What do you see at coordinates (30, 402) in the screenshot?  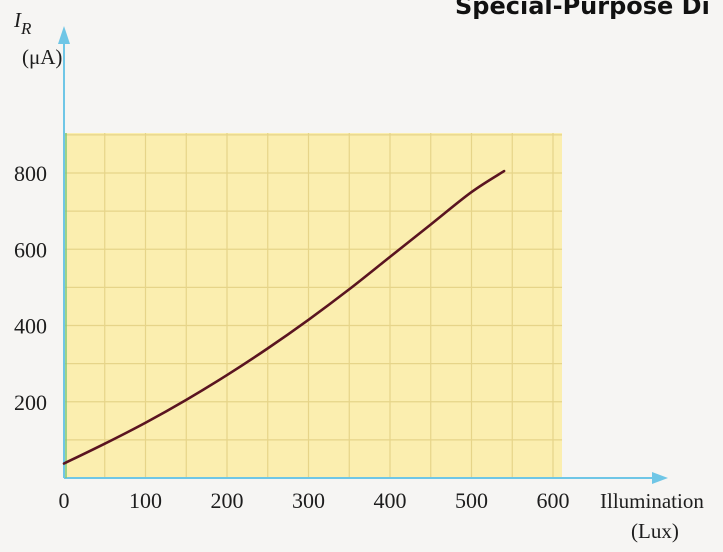 I see `y-tick-label: 200` at bounding box center [30, 402].